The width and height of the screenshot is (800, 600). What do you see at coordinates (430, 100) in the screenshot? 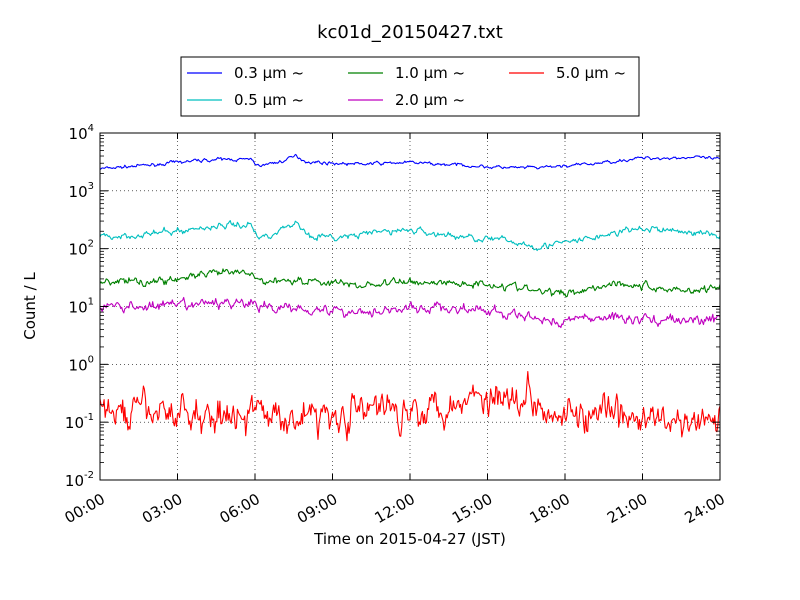
I see `legend-label-4: 2.0 μm ~` at bounding box center [430, 100].